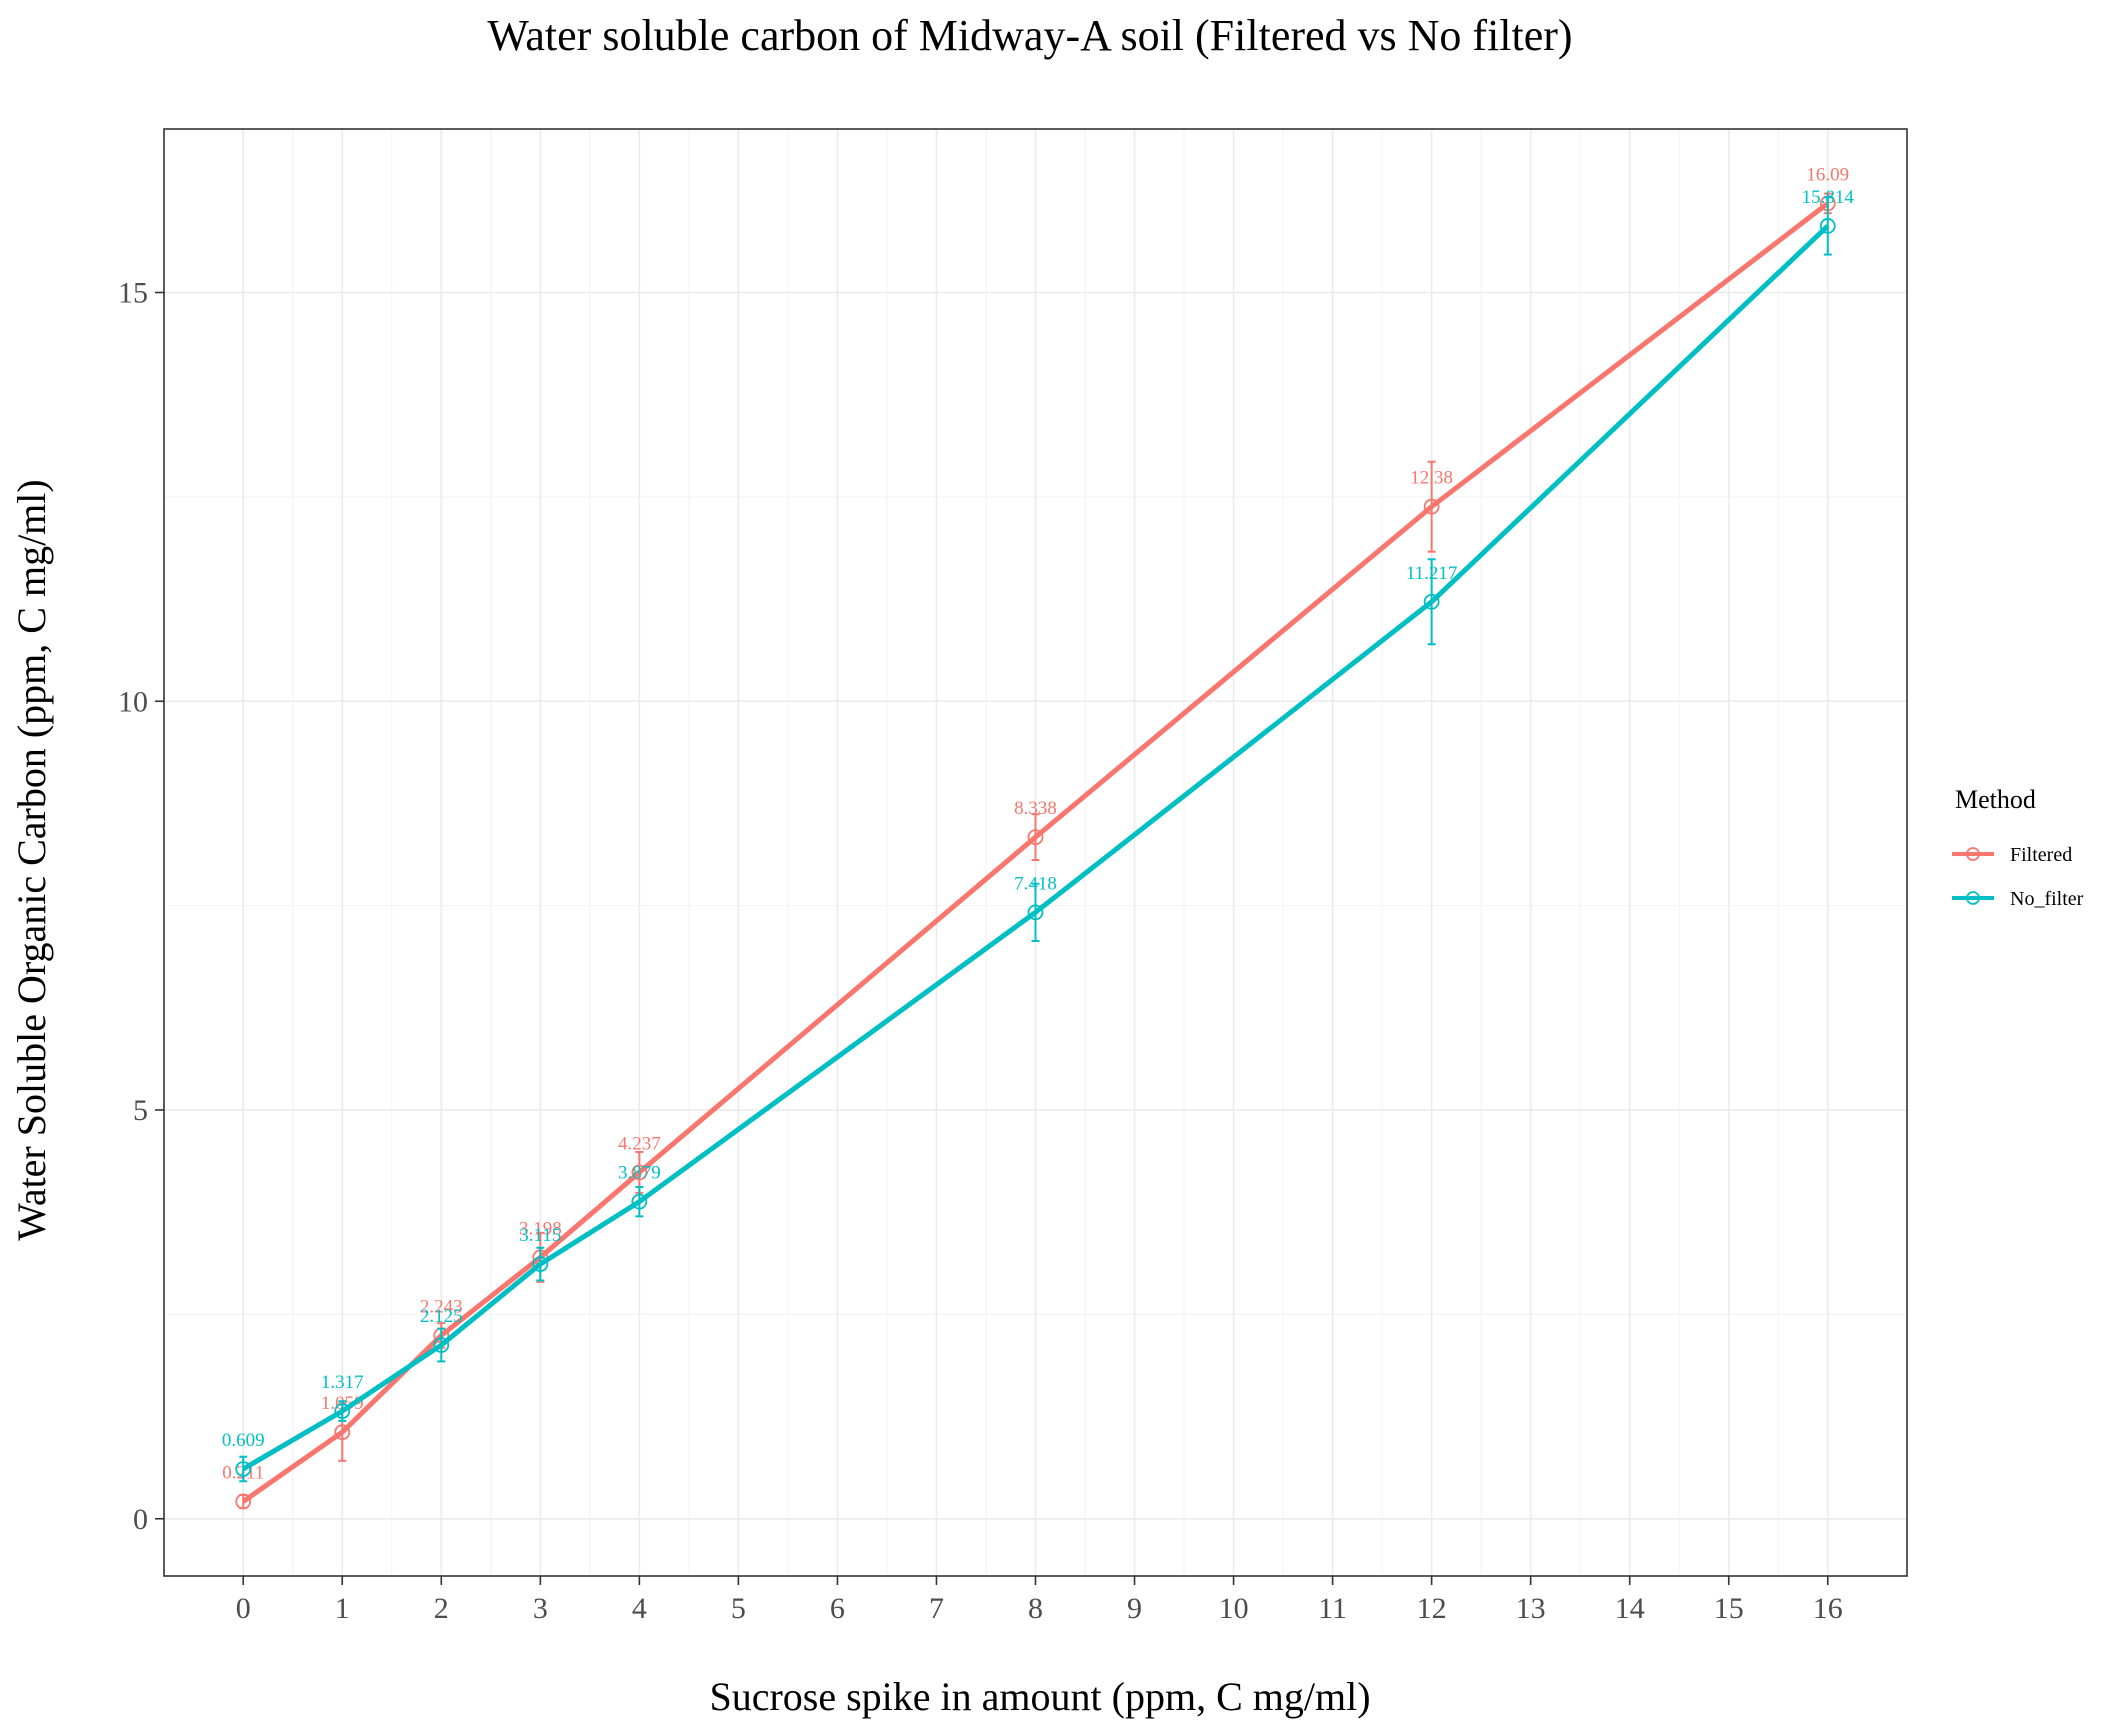 This screenshot has height=1728, width=2112. What do you see at coordinates (441, 1306) in the screenshot?
I see `data-label: 2.243` at bounding box center [441, 1306].